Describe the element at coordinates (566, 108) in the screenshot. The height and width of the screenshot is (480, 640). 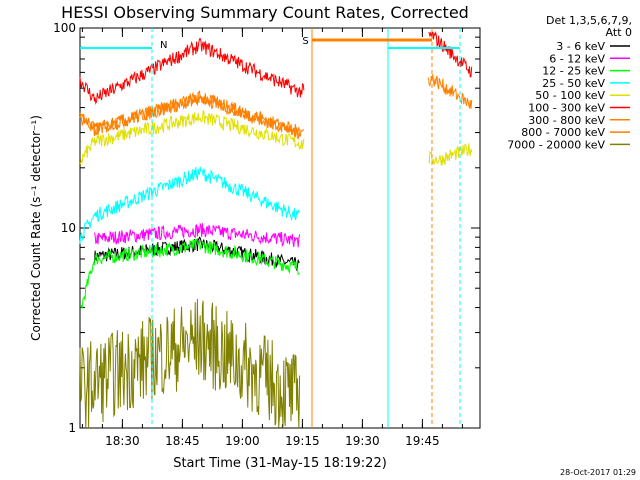
I see `legend-entry-label: 100 - 300 keV` at that location.